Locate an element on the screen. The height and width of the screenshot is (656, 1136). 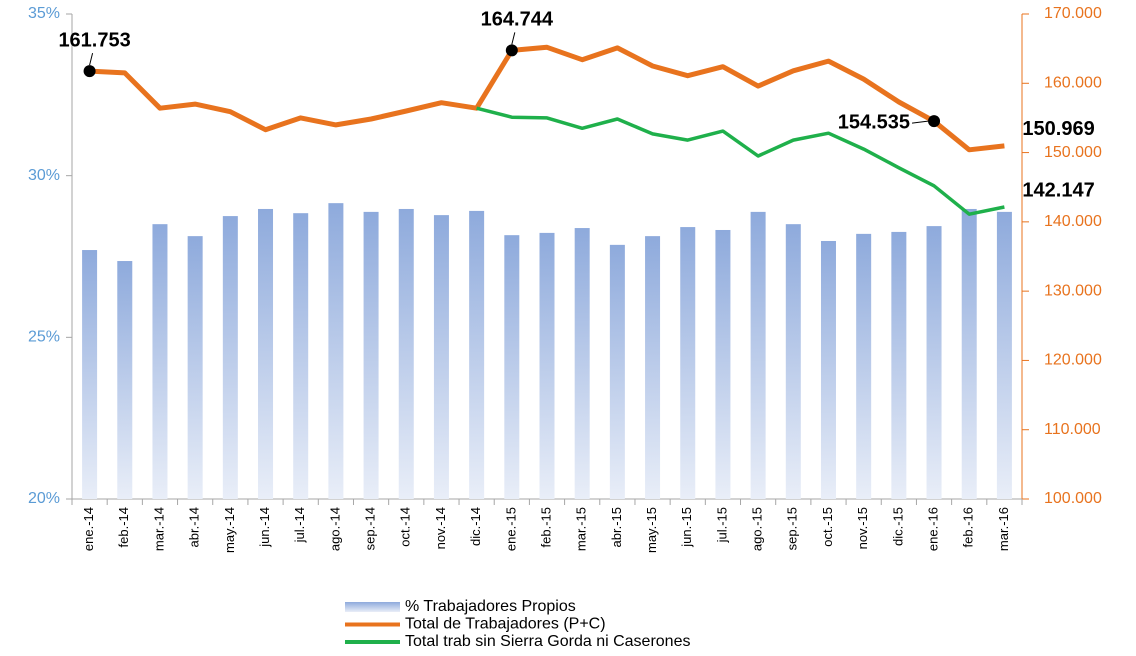
legend-swatch is located at coordinates (372, 607).